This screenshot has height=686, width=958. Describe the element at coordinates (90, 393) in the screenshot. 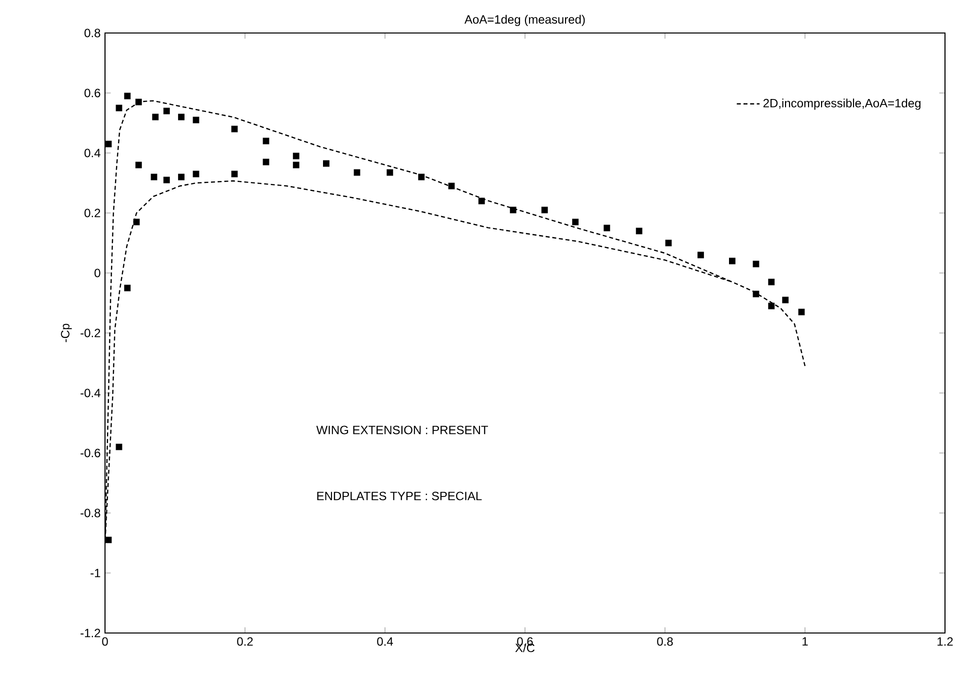

I see `y-tick-label: -0.4` at that location.